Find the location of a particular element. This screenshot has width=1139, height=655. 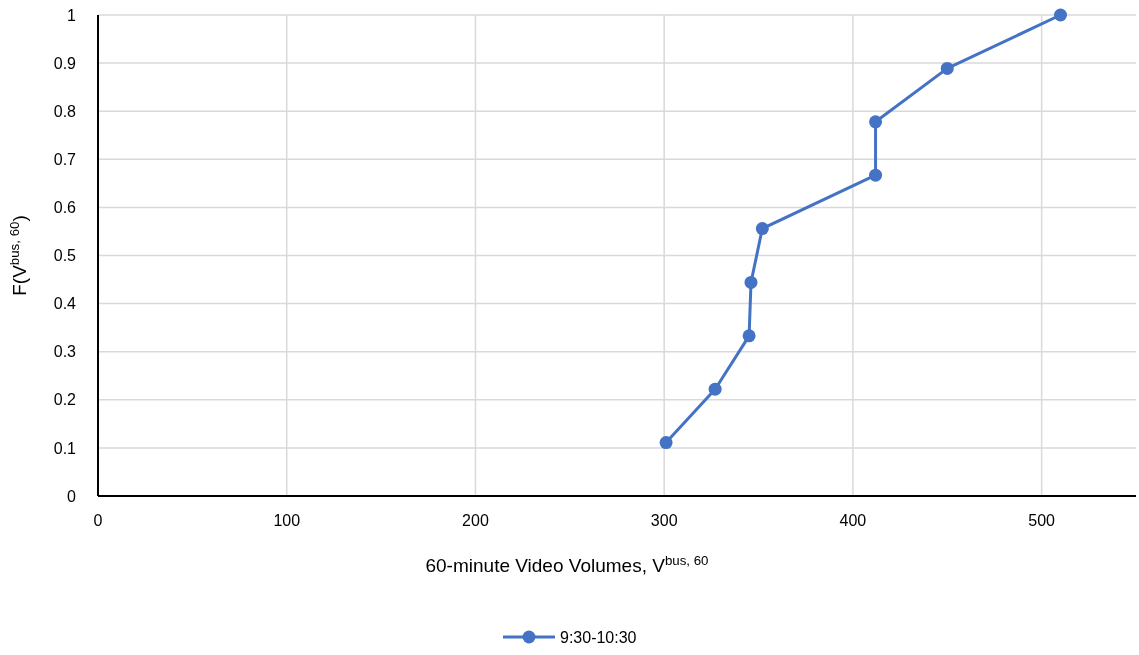

x-tick-label: 100 is located at coordinates (287, 520).